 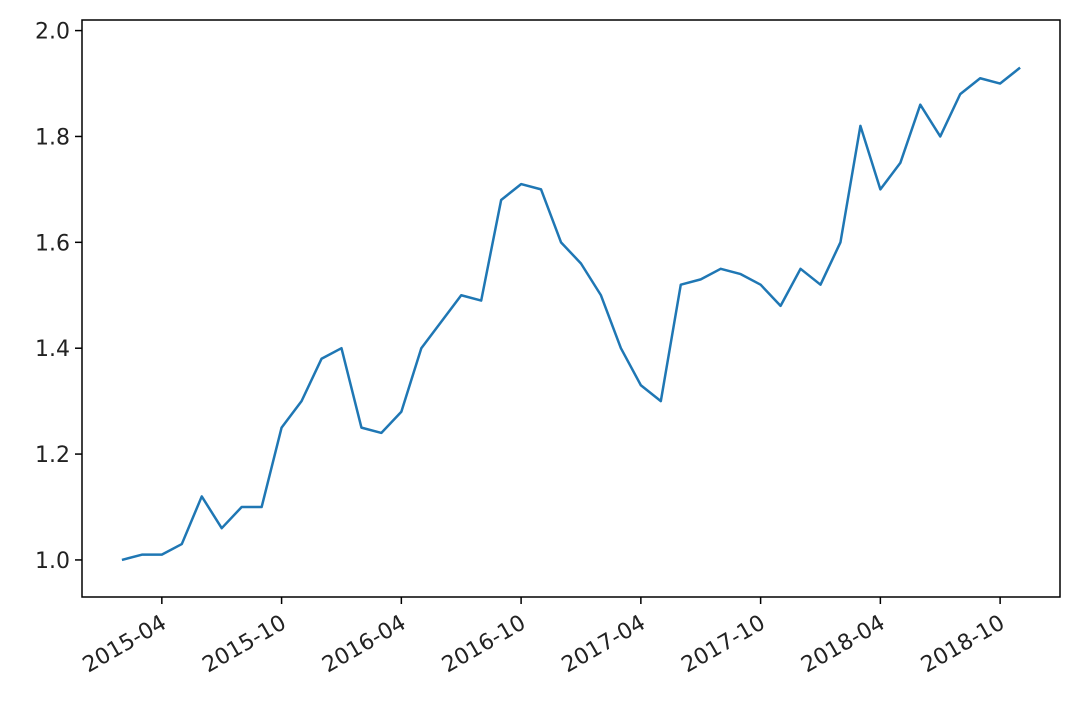 I want to click on y-tick-label: 1.2, so click(x=52, y=455).